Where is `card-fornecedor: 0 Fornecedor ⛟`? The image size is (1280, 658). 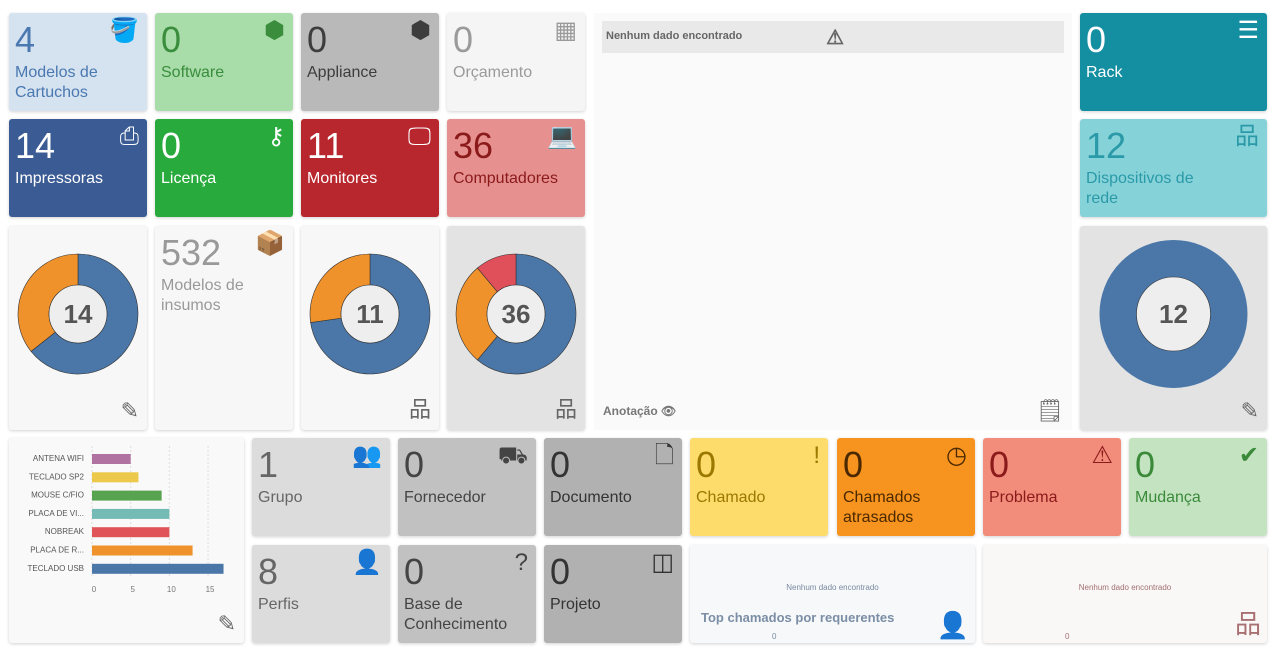
card-fornecedor: 0 Fornecedor ⛟ is located at coordinates (467, 487).